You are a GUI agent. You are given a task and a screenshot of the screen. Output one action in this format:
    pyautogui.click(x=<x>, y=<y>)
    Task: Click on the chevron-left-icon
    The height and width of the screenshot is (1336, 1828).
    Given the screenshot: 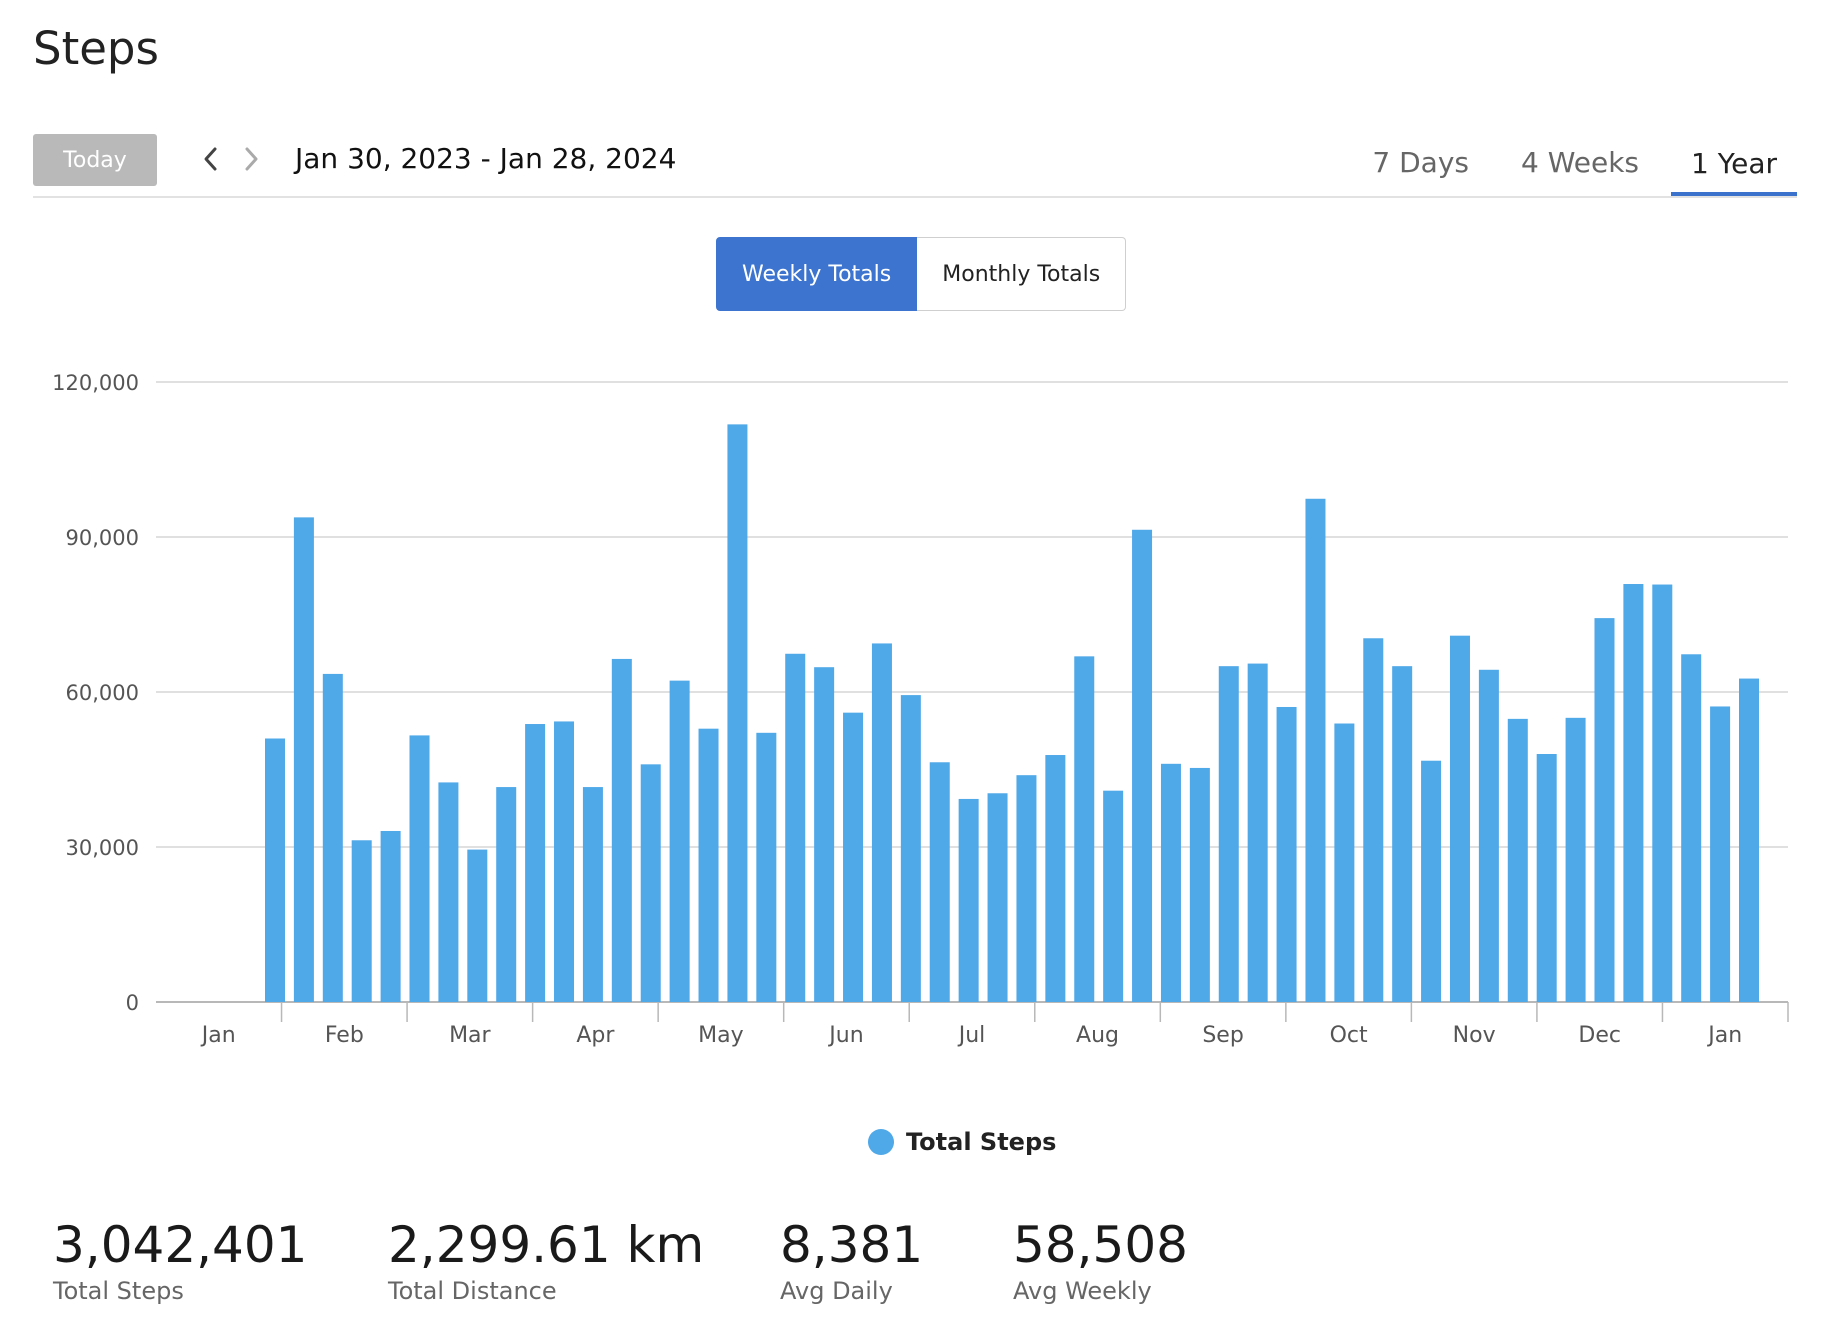 What is the action you would take?
    pyautogui.click(x=210, y=159)
    